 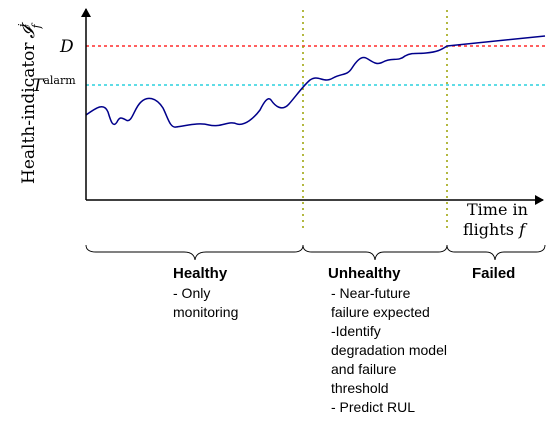 What do you see at coordinates (360, 388) in the screenshot?
I see `unhealthy-description-line: threshold` at bounding box center [360, 388].